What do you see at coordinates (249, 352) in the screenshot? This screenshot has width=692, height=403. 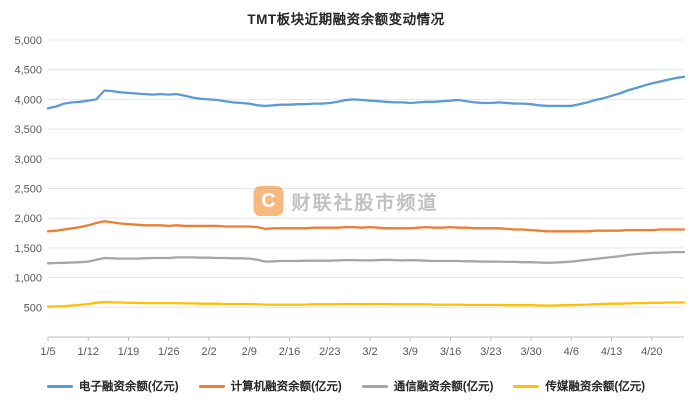 I see `x-tick-label: 2/9` at bounding box center [249, 352].